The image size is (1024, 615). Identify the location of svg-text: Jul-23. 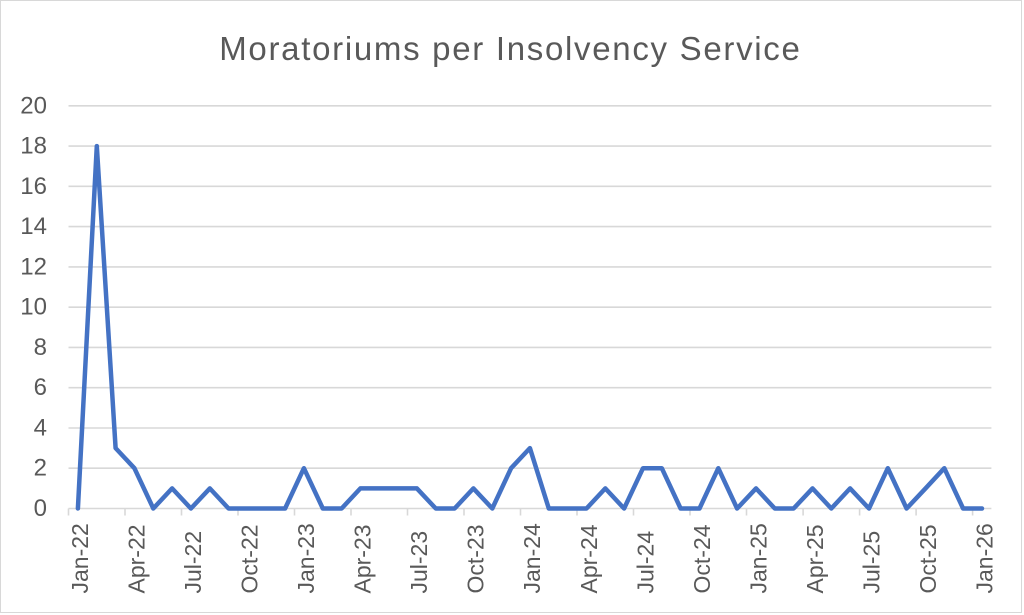
(419, 562).